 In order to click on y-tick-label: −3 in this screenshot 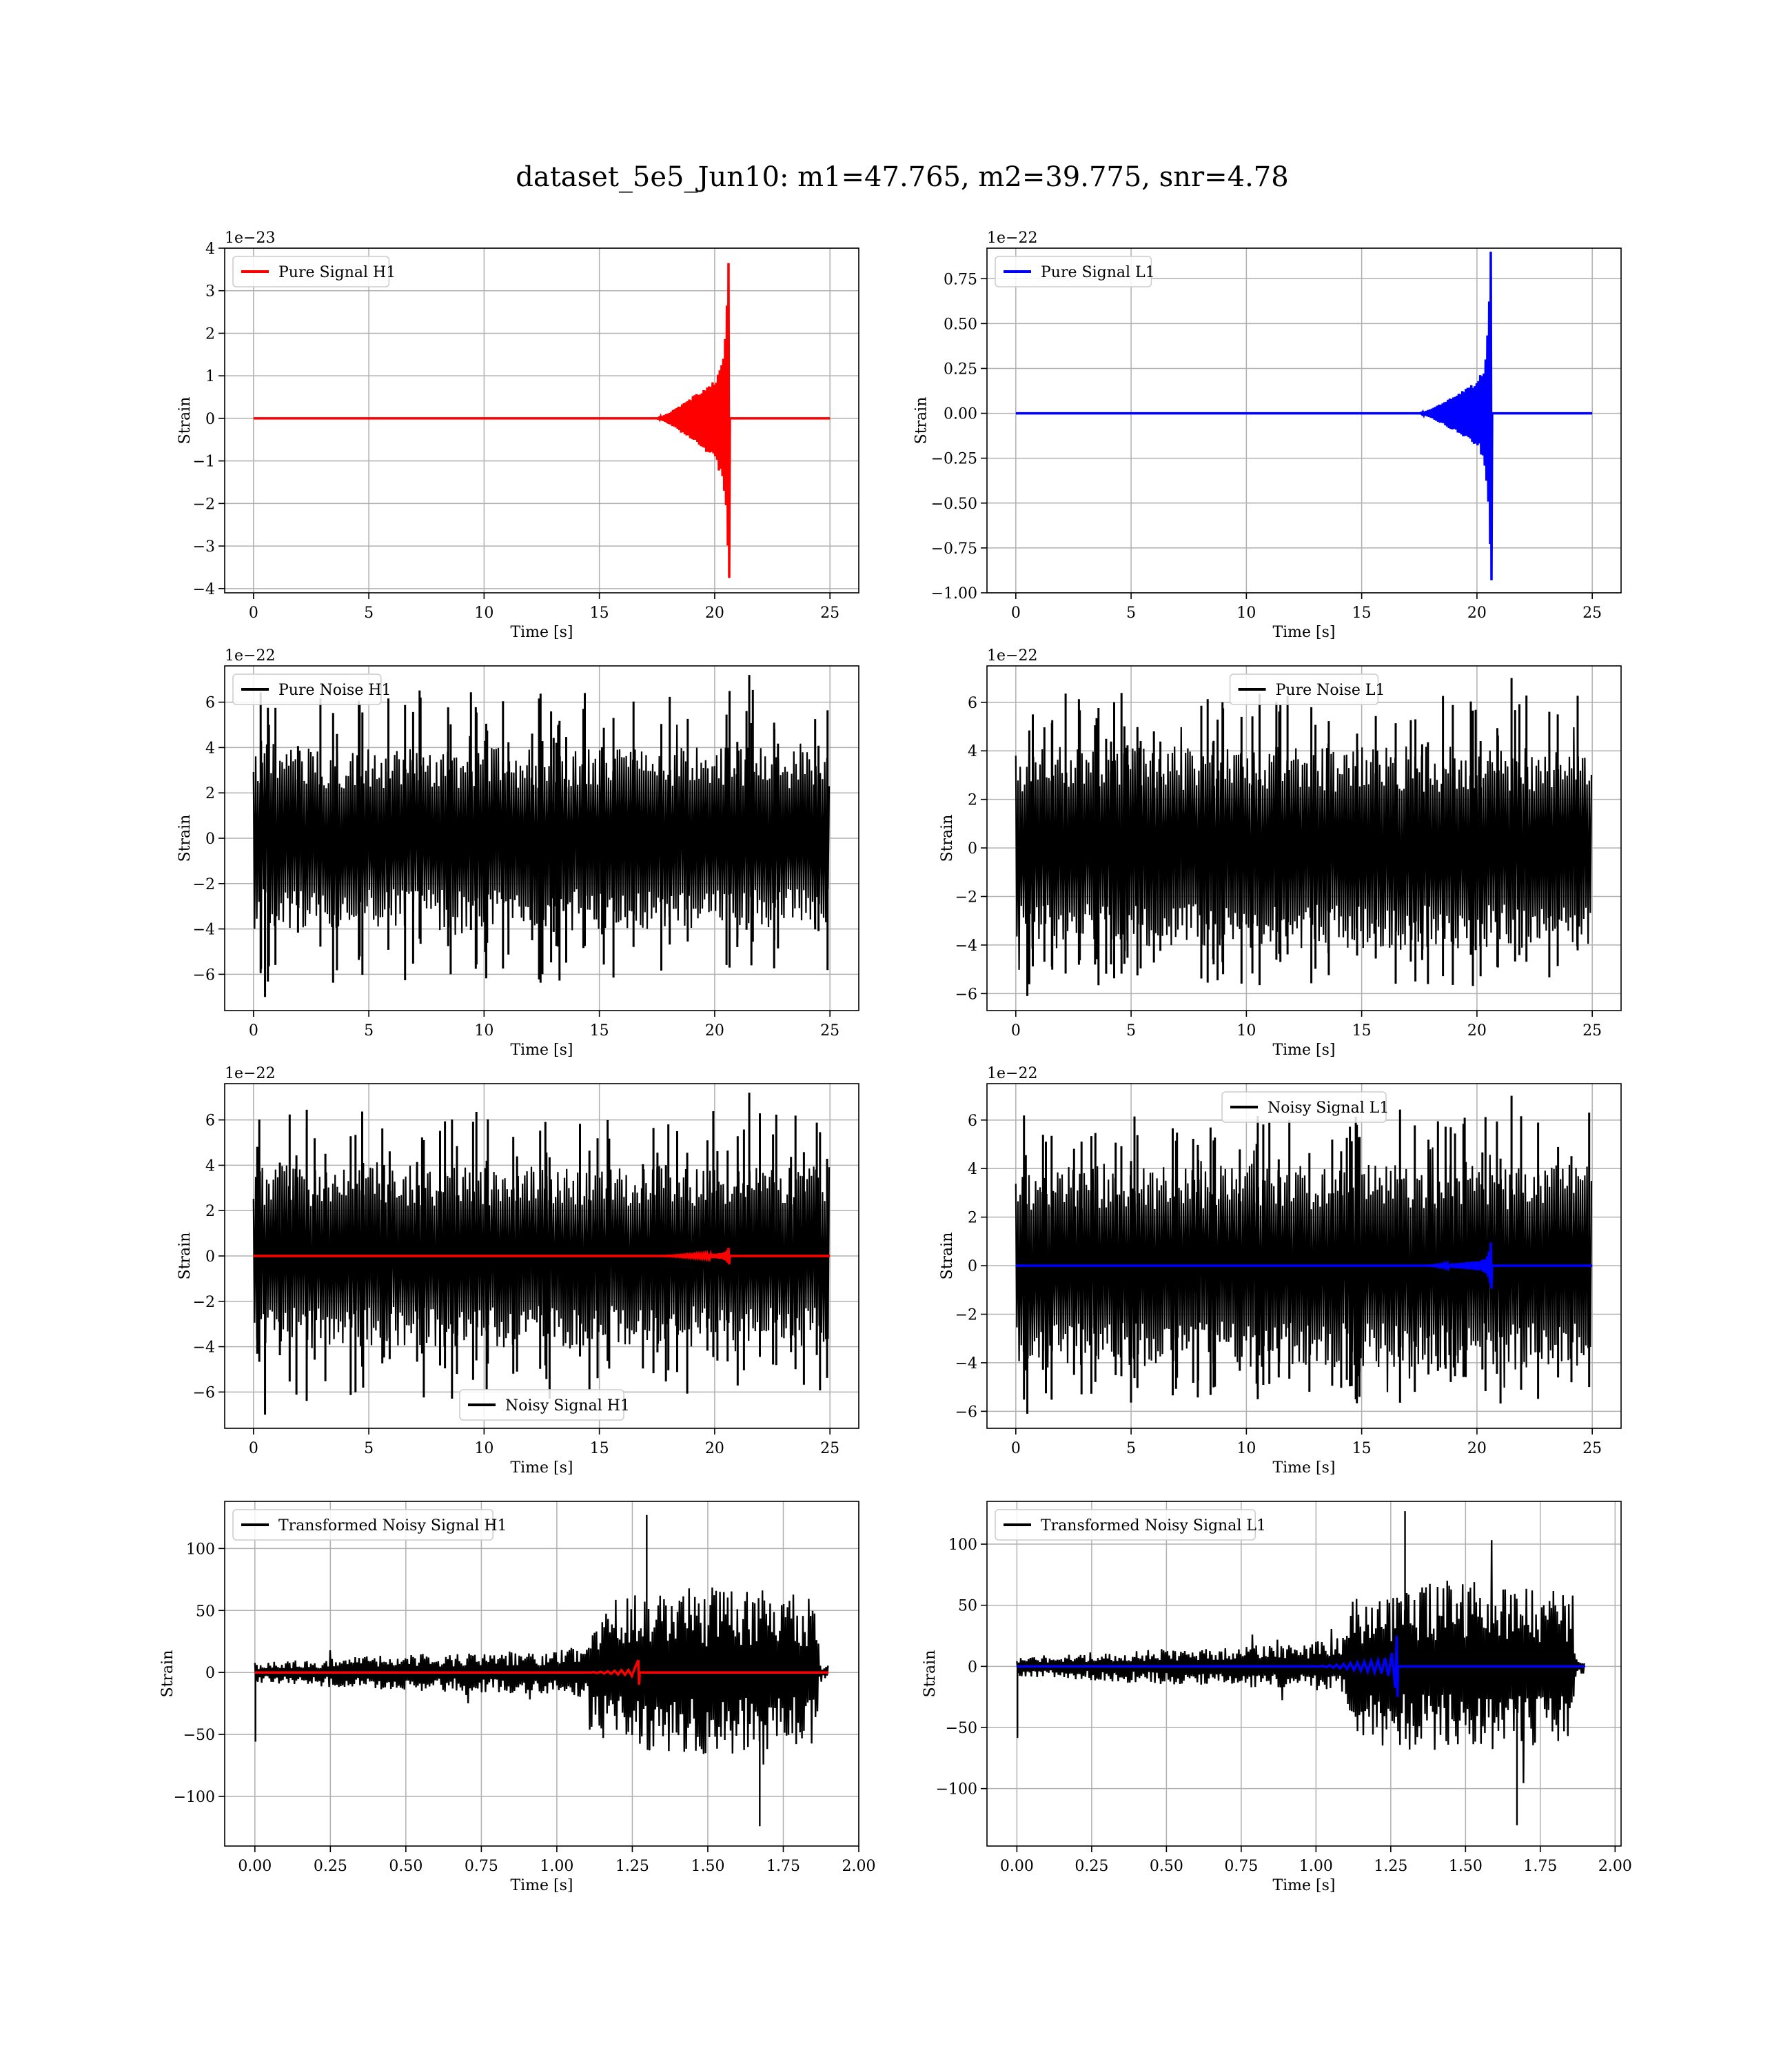, I will do `click(204, 547)`.